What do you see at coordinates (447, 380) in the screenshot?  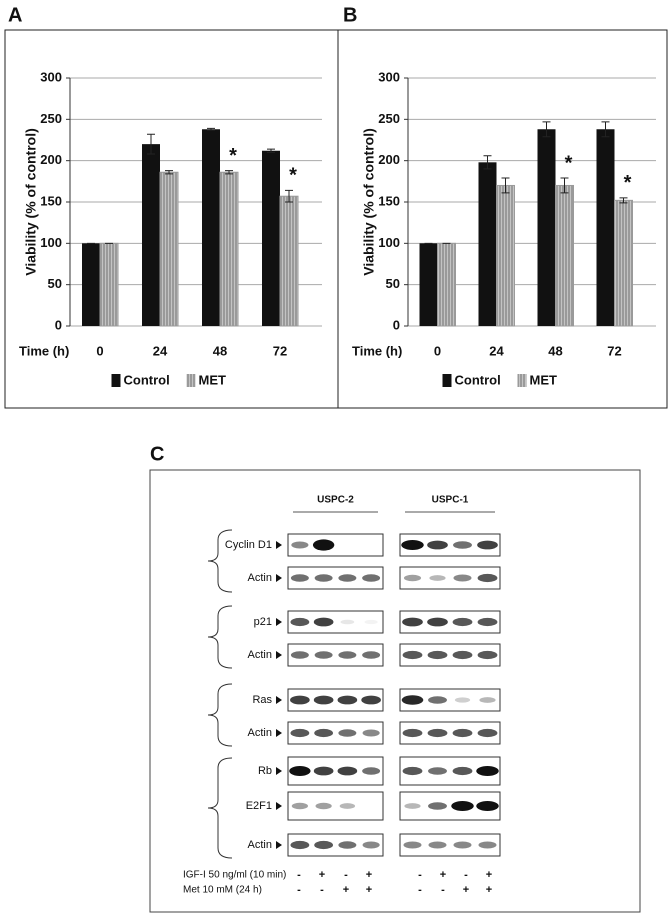 I see `legend-swatch` at bounding box center [447, 380].